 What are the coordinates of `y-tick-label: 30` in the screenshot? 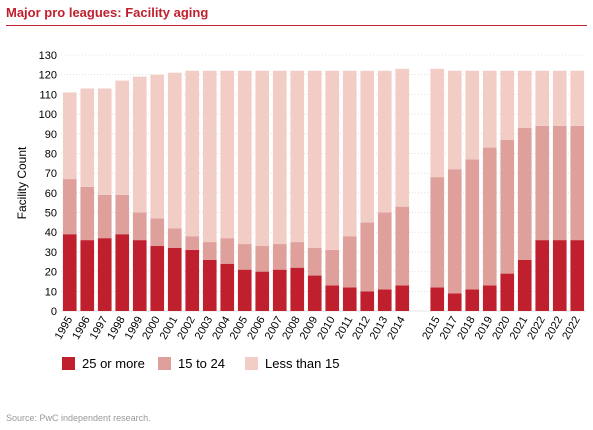 It's located at (51, 253).